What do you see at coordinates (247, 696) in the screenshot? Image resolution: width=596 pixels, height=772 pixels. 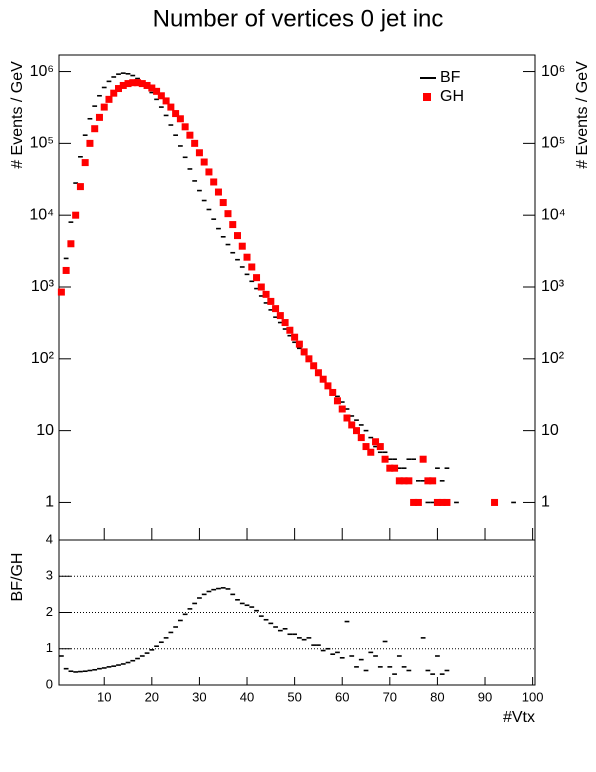 I see `x-tick-label: 40` at bounding box center [247, 696].